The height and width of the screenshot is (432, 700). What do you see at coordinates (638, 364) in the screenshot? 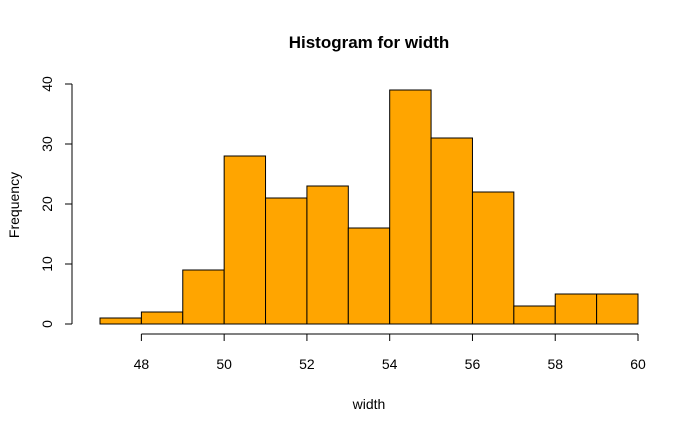
I see `x-tick-label: 60` at bounding box center [638, 364].